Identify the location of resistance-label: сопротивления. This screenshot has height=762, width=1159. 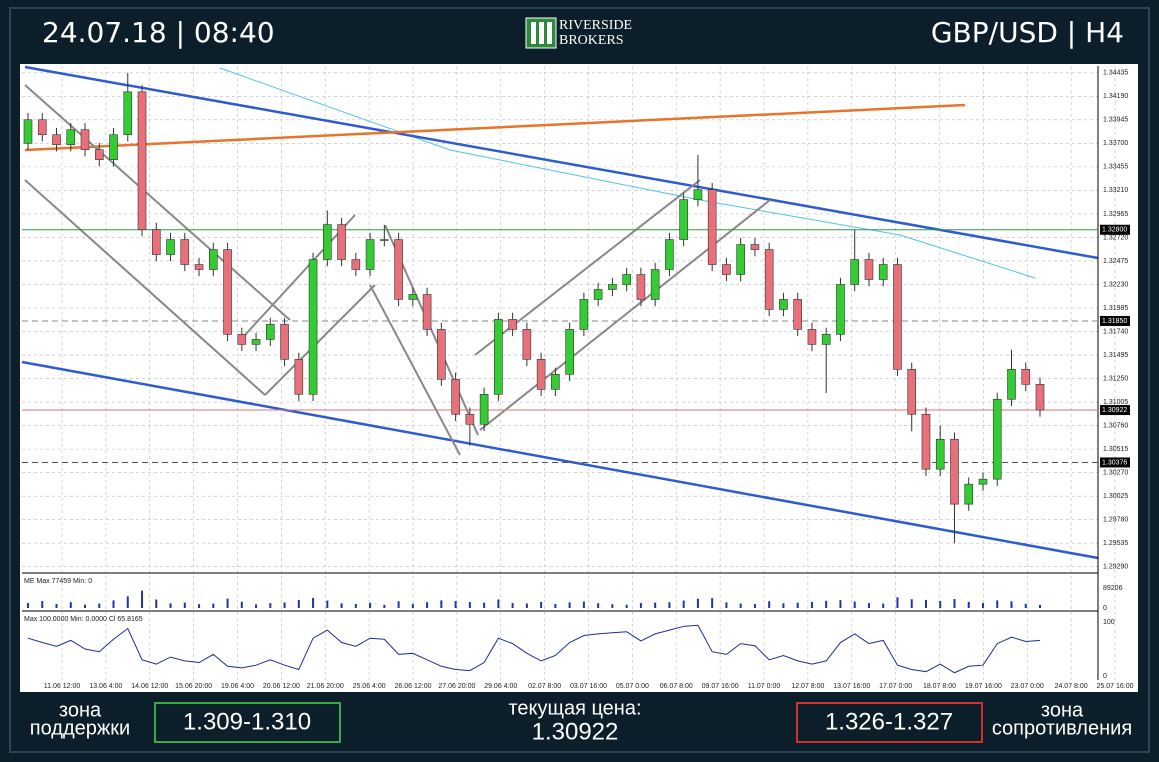
(1062, 728).